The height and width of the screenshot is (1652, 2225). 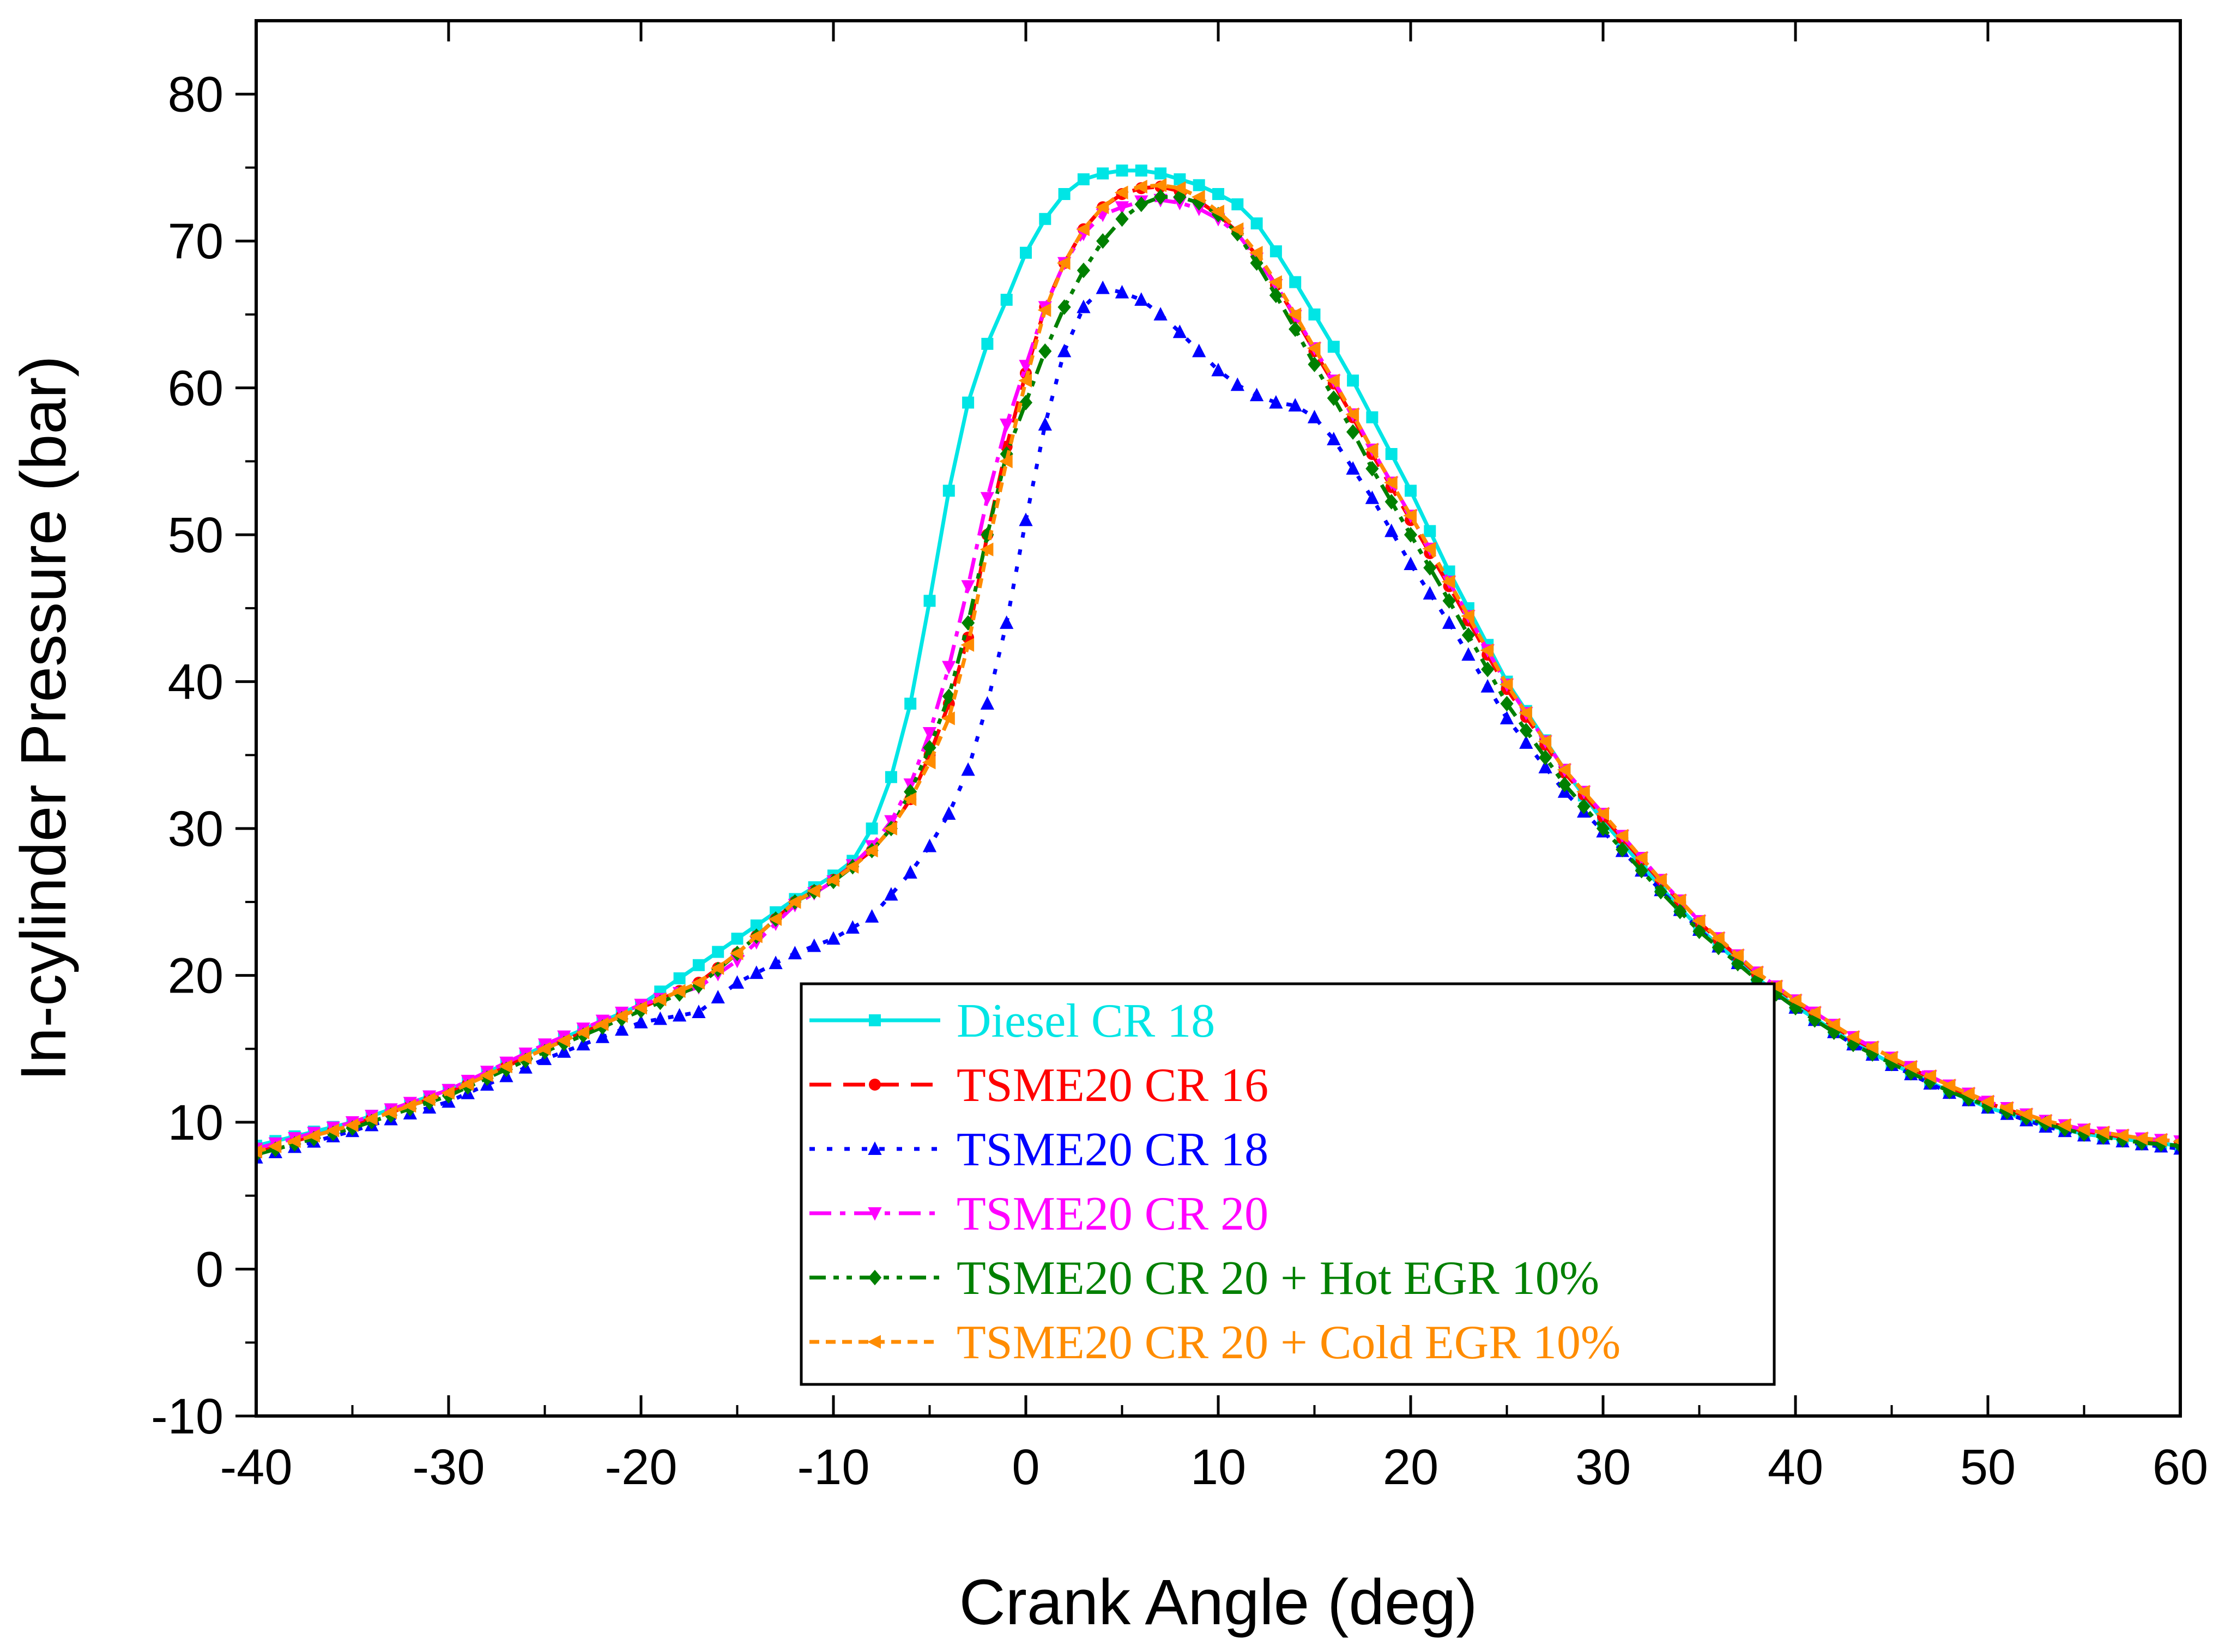 I want to click on legend-entry: Diesel CR 18, so click(x=1012, y=1021).